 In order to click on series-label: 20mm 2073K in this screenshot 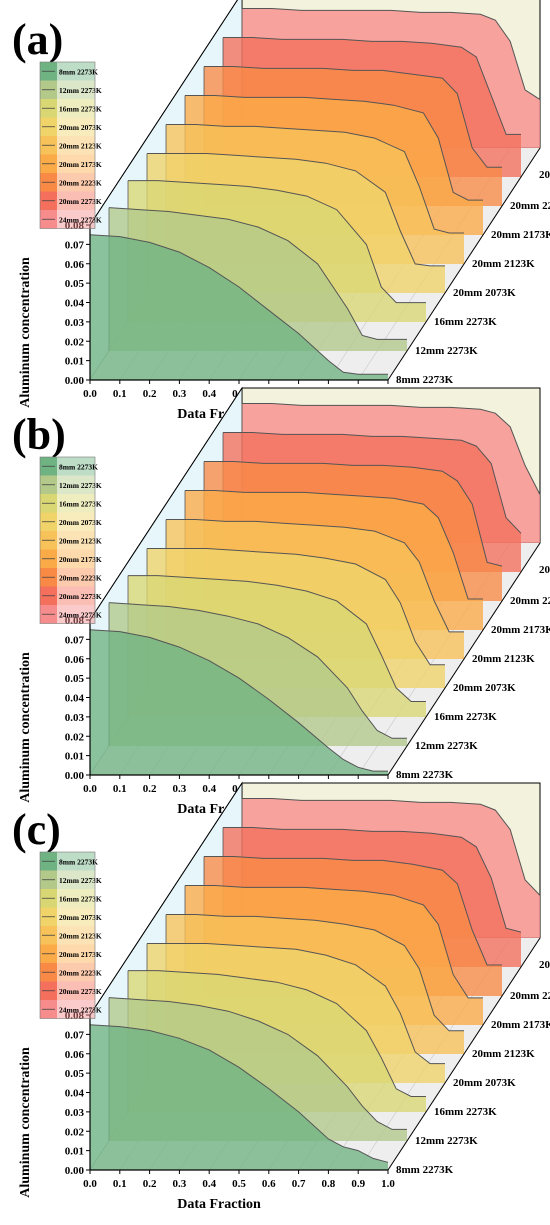, I will do `click(484, 293)`.